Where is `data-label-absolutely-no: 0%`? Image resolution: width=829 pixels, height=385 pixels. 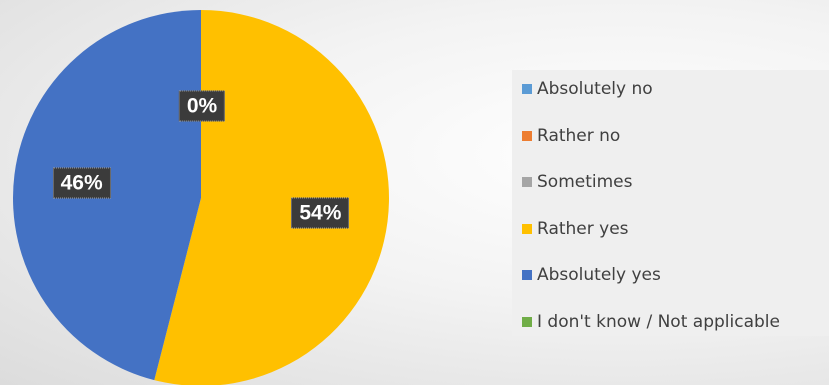 data-label-absolutely-no: 0% is located at coordinates (202, 106).